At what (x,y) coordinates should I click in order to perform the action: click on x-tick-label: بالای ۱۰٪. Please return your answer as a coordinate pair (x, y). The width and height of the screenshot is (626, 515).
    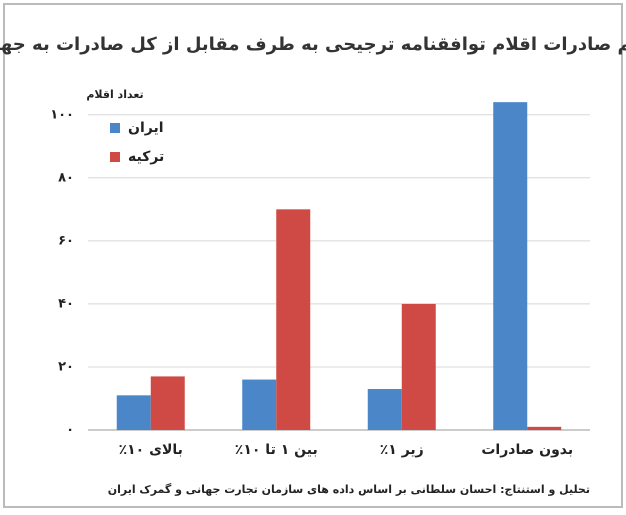
    Looking at the image, I should click on (151, 450).